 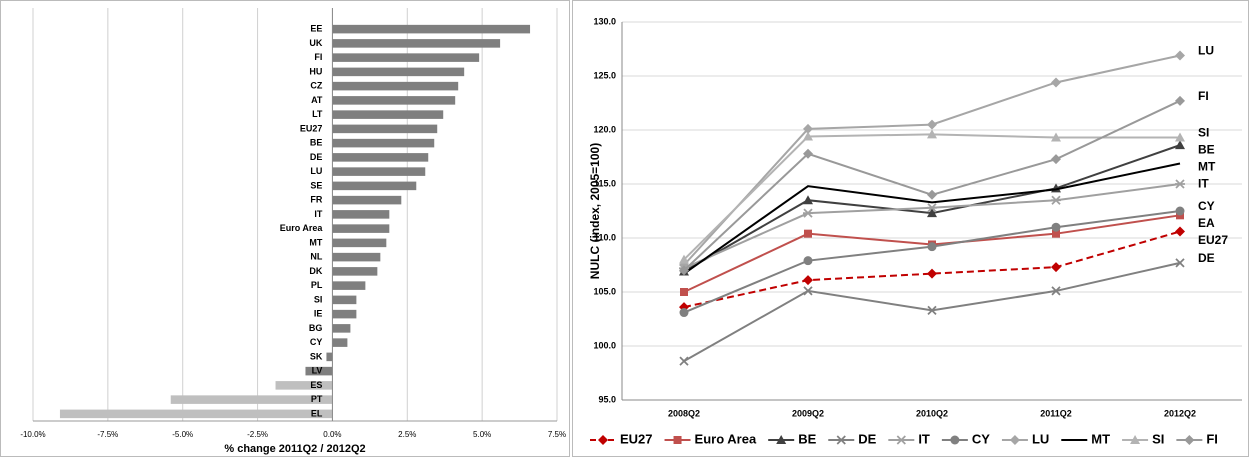 What do you see at coordinates (311, 128) in the screenshot?
I see `y-tick-label: EU27` at bounding box center [311, 128].